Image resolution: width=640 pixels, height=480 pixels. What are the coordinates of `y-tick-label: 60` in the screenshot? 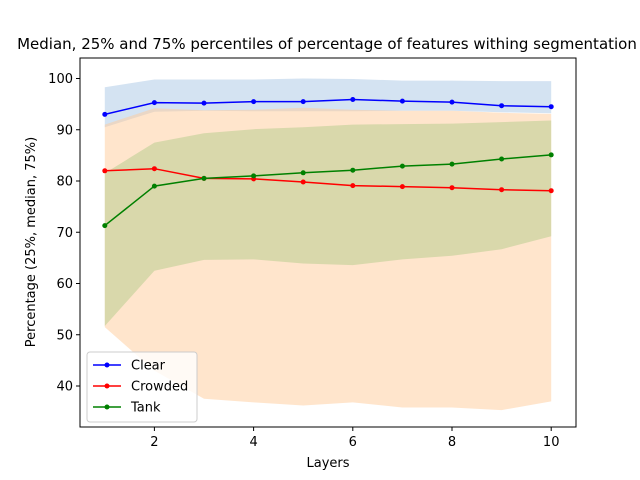 It's located at (64, 284).